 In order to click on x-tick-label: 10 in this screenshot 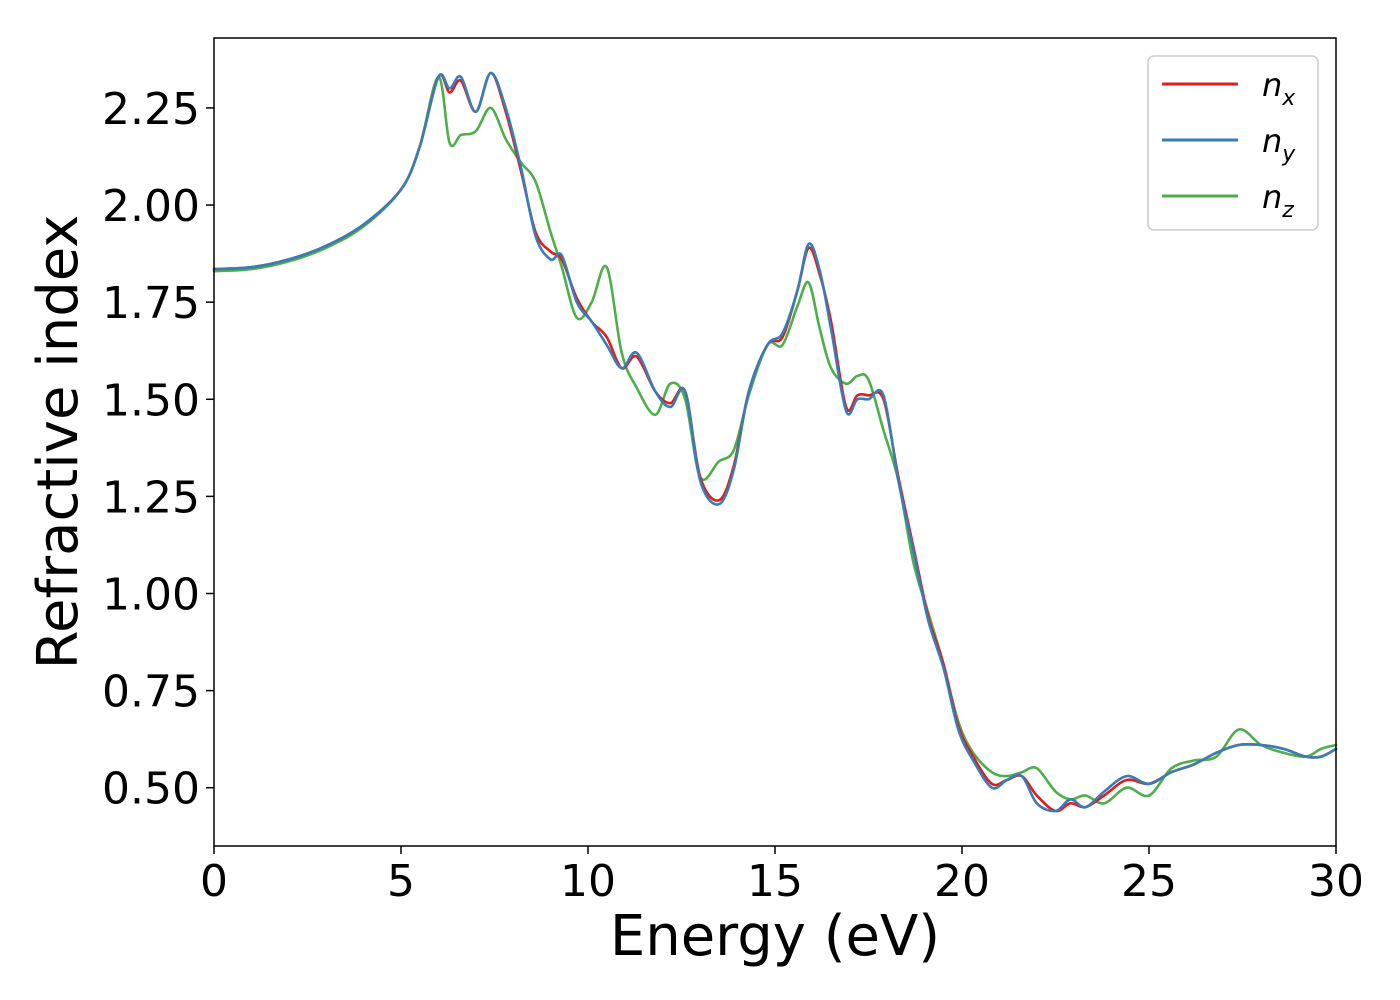, I will do `click(588, 881)`.